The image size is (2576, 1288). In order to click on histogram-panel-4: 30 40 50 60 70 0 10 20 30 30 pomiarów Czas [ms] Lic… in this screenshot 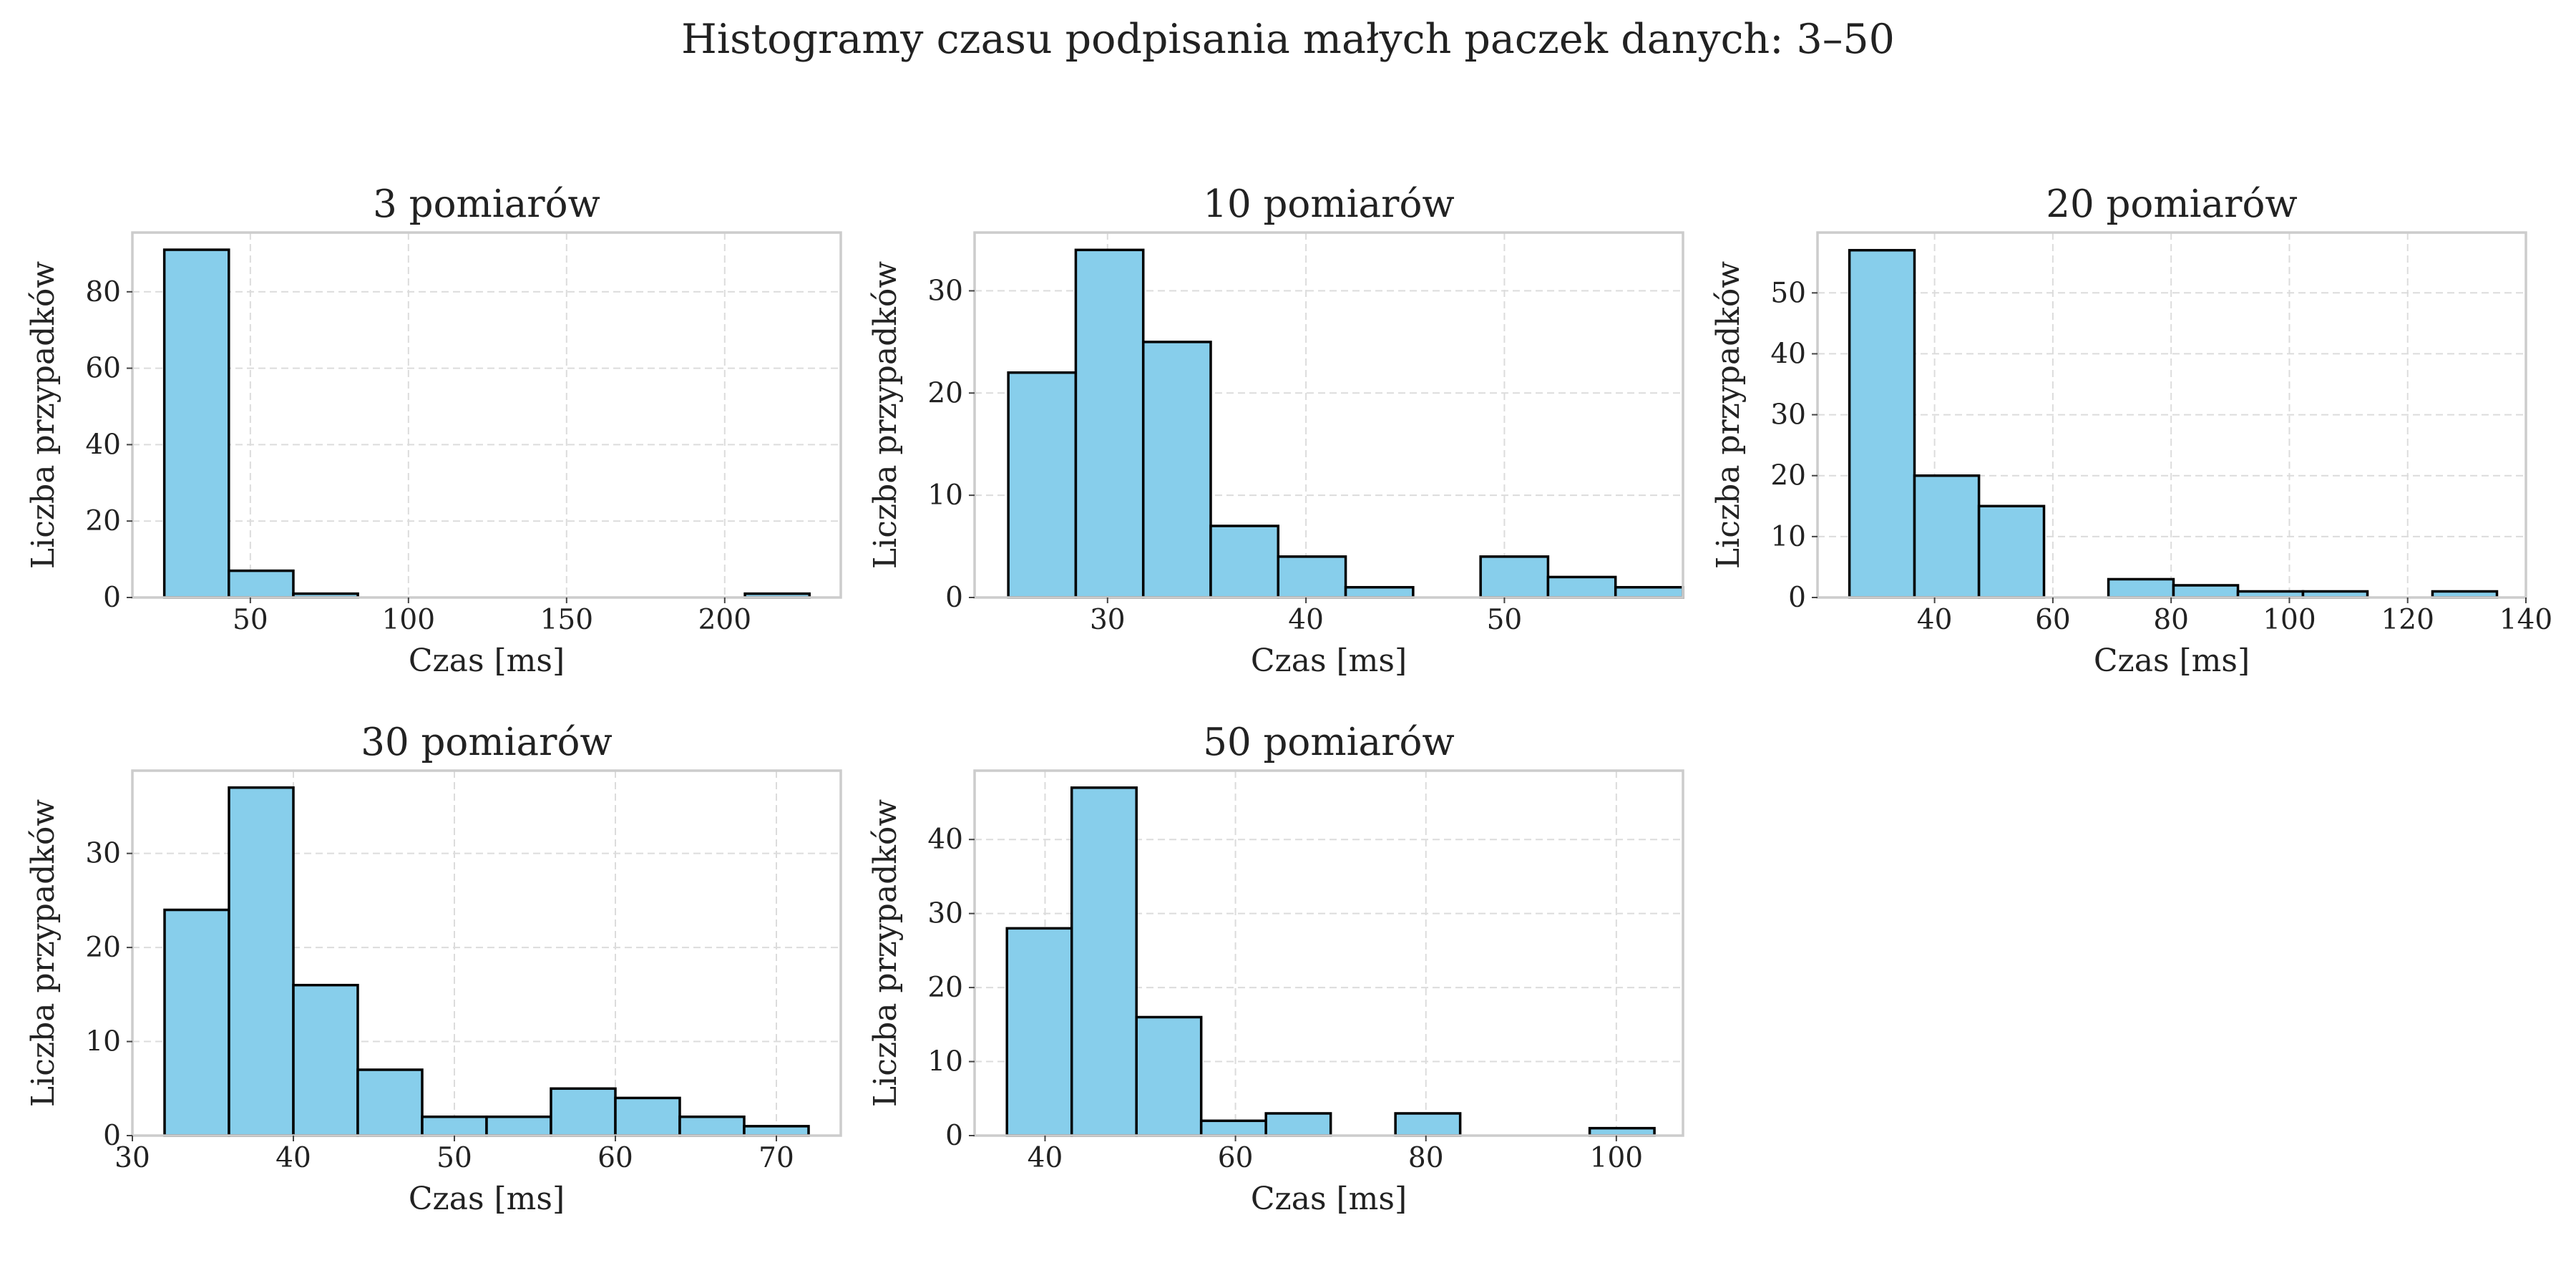, I will do `click(433, 969)`.